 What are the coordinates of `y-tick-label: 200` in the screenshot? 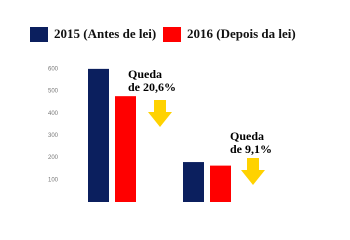 It's located at (53, 158).